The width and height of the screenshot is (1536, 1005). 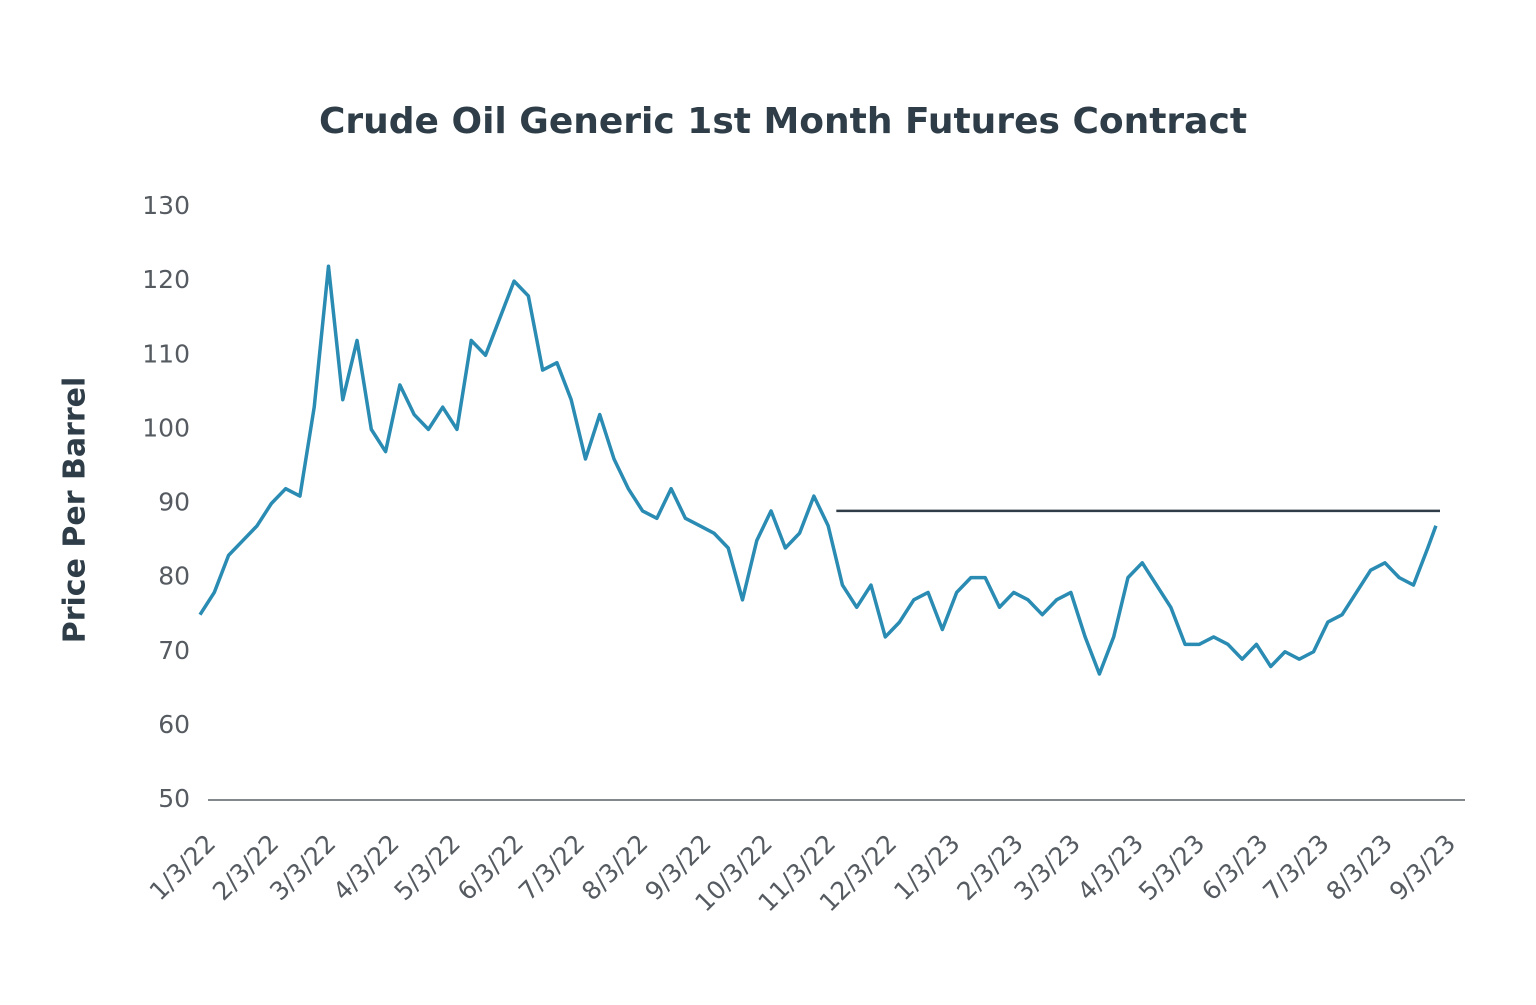 I want to click on y-tick-label: 60, so click(x=174, y=724).